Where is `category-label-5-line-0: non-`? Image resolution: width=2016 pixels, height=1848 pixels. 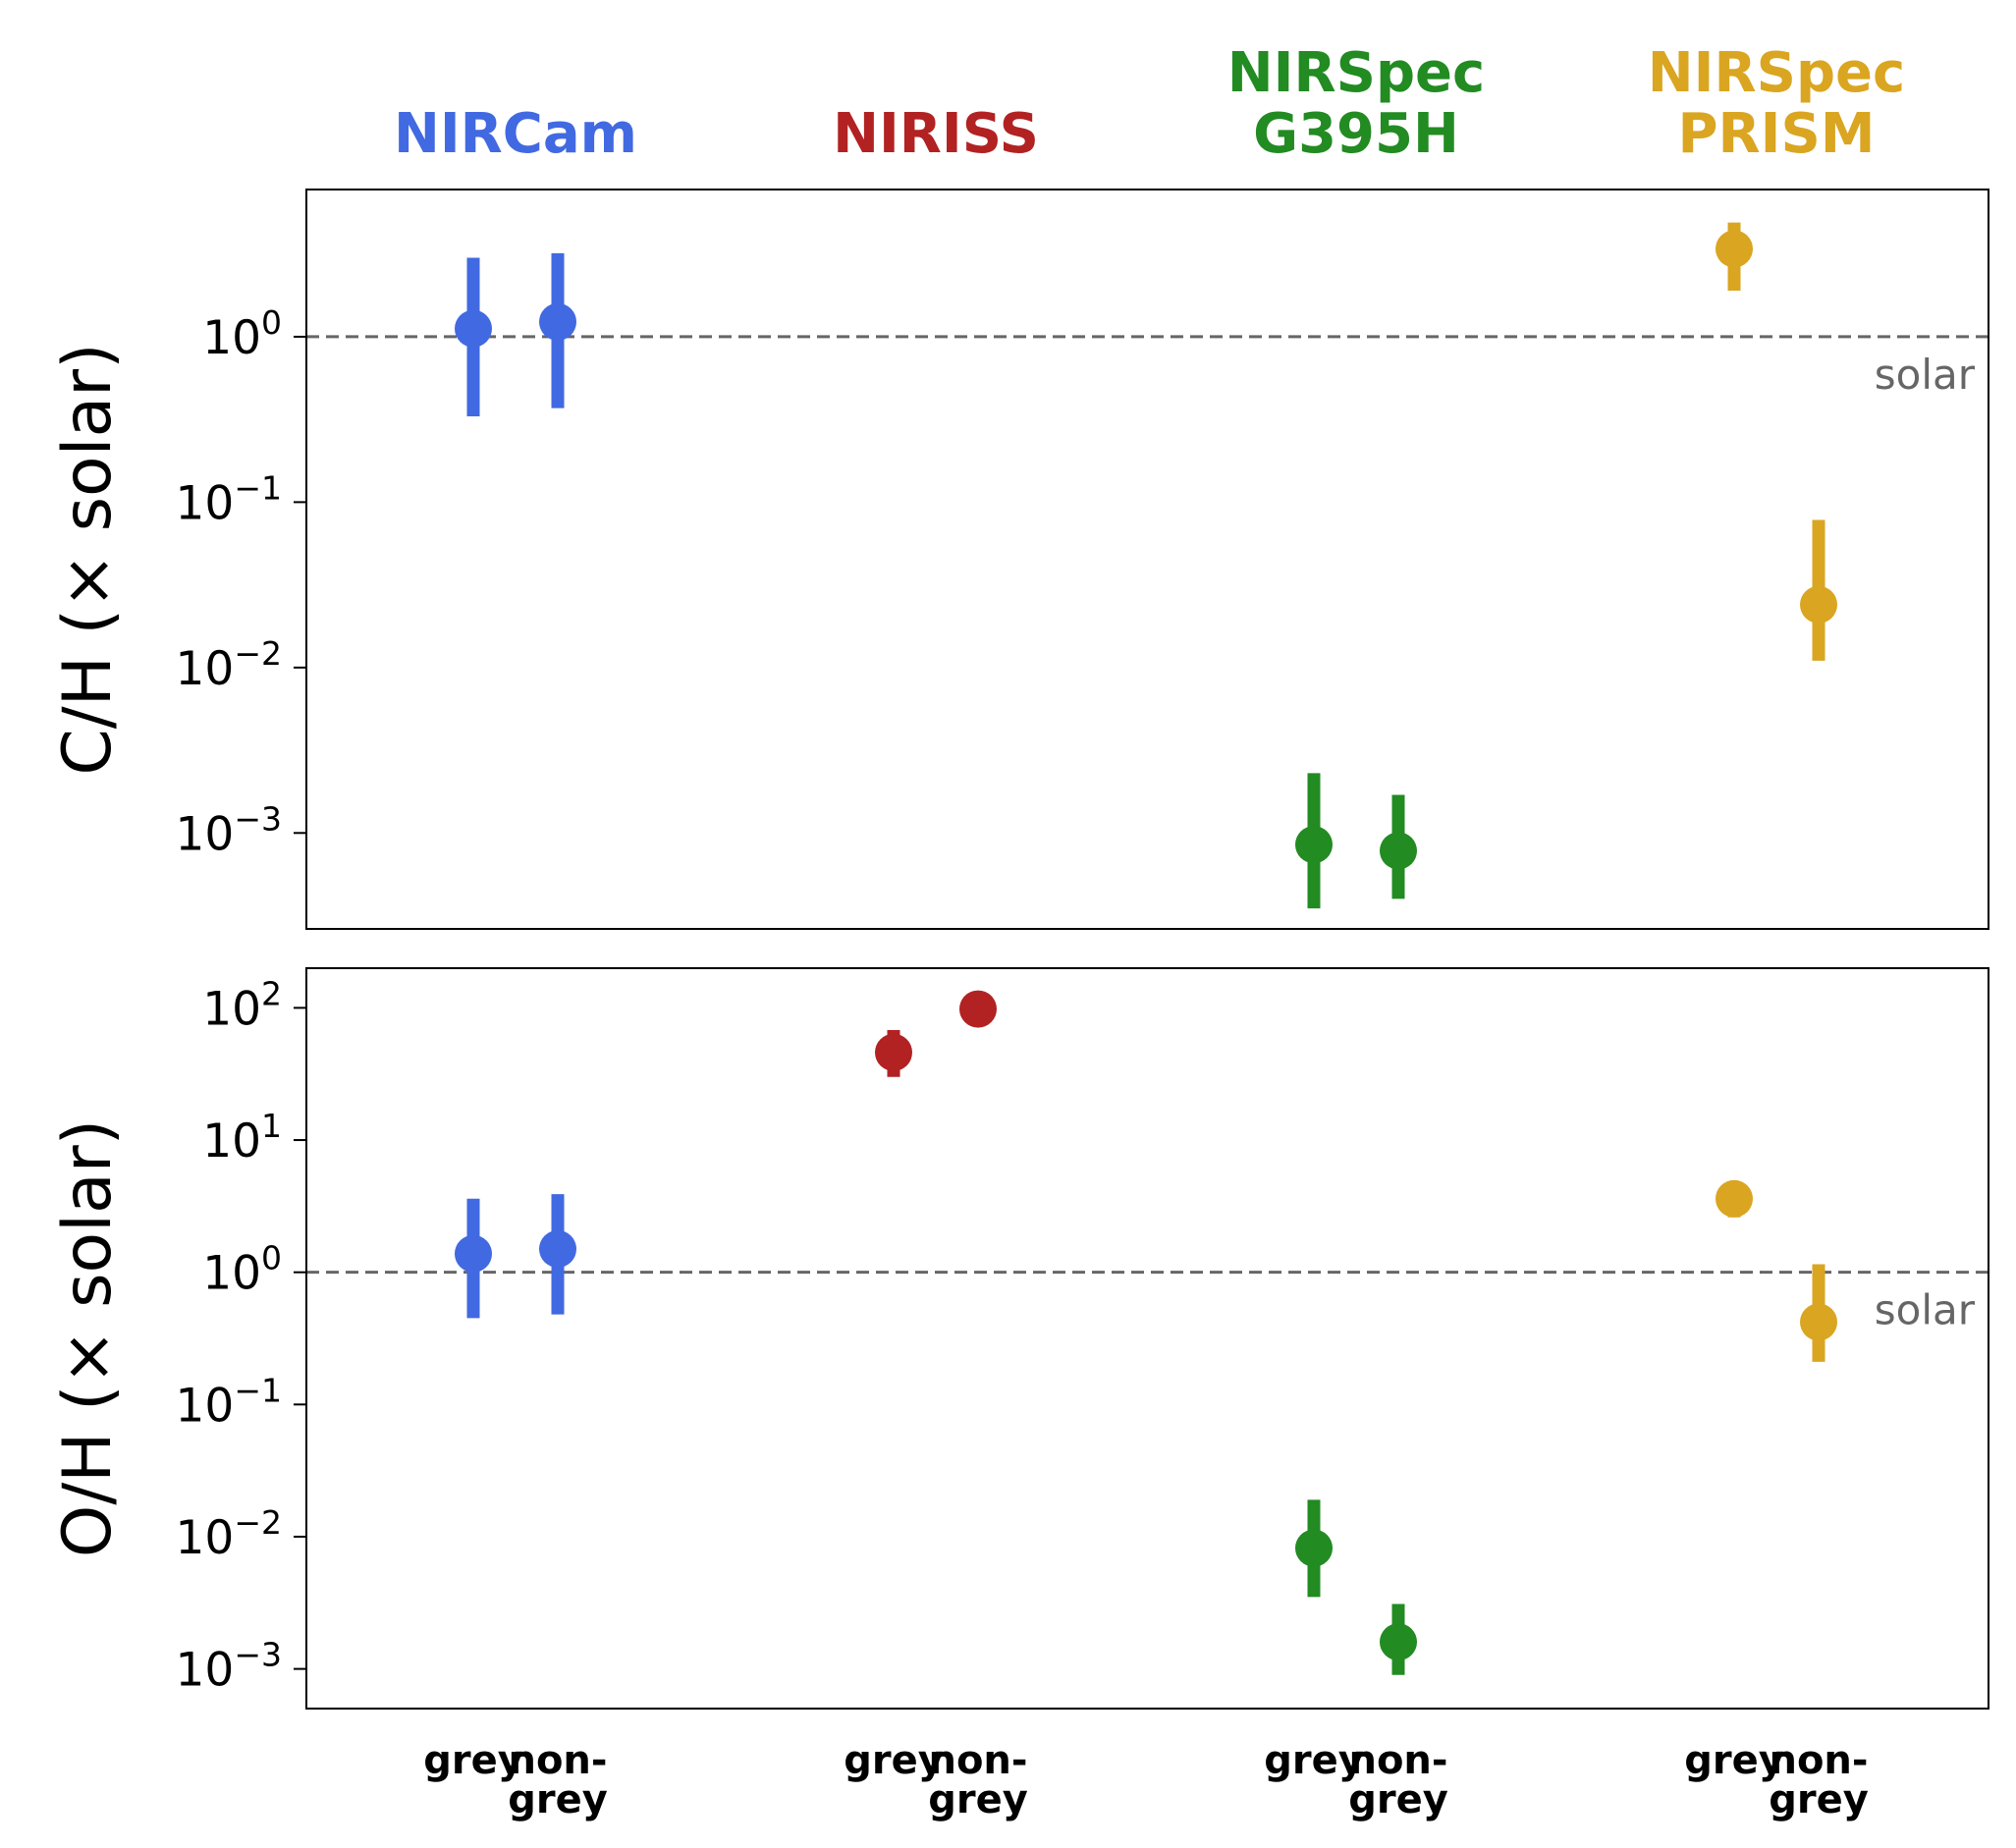 category-label-5-line-0: non- is located at coordinates (1398, 1760).